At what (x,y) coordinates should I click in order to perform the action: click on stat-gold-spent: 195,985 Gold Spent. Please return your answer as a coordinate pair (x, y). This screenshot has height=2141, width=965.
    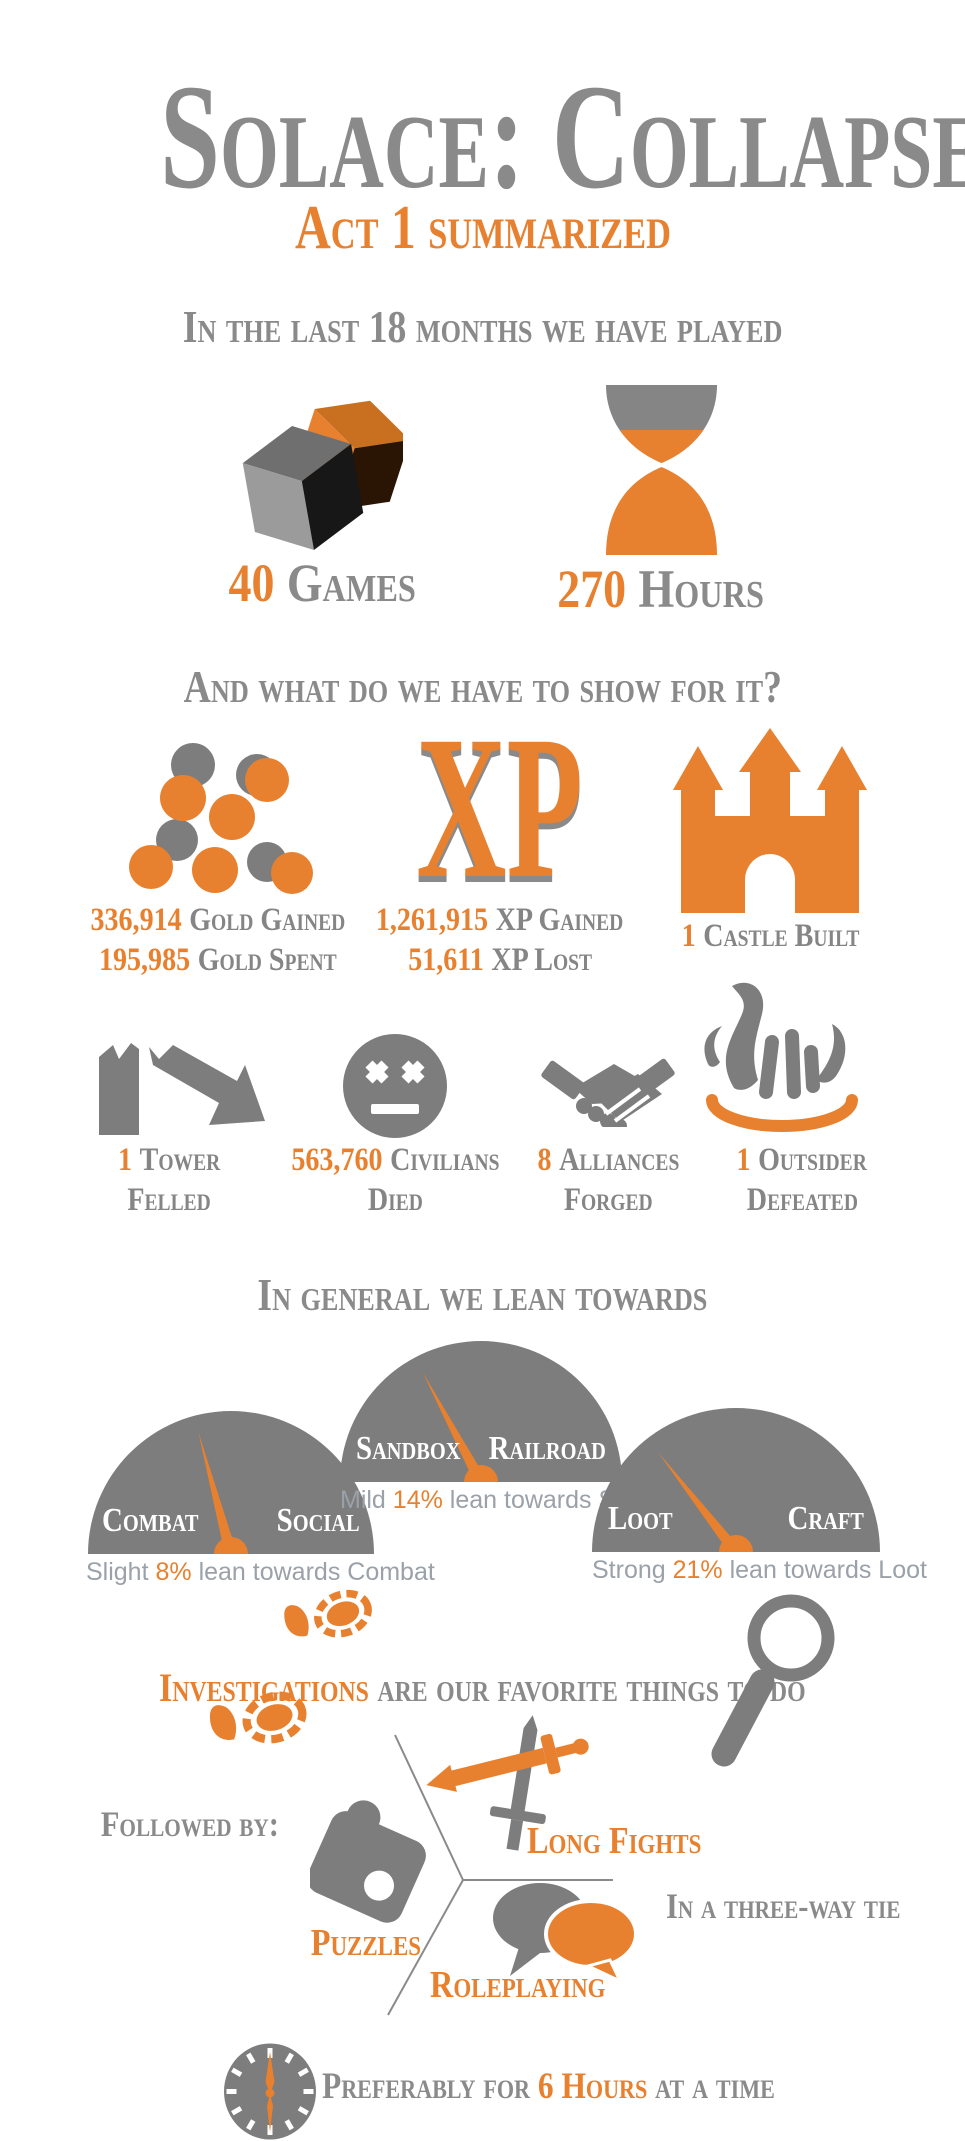
    Looking at the image, I should click on (218, 960).